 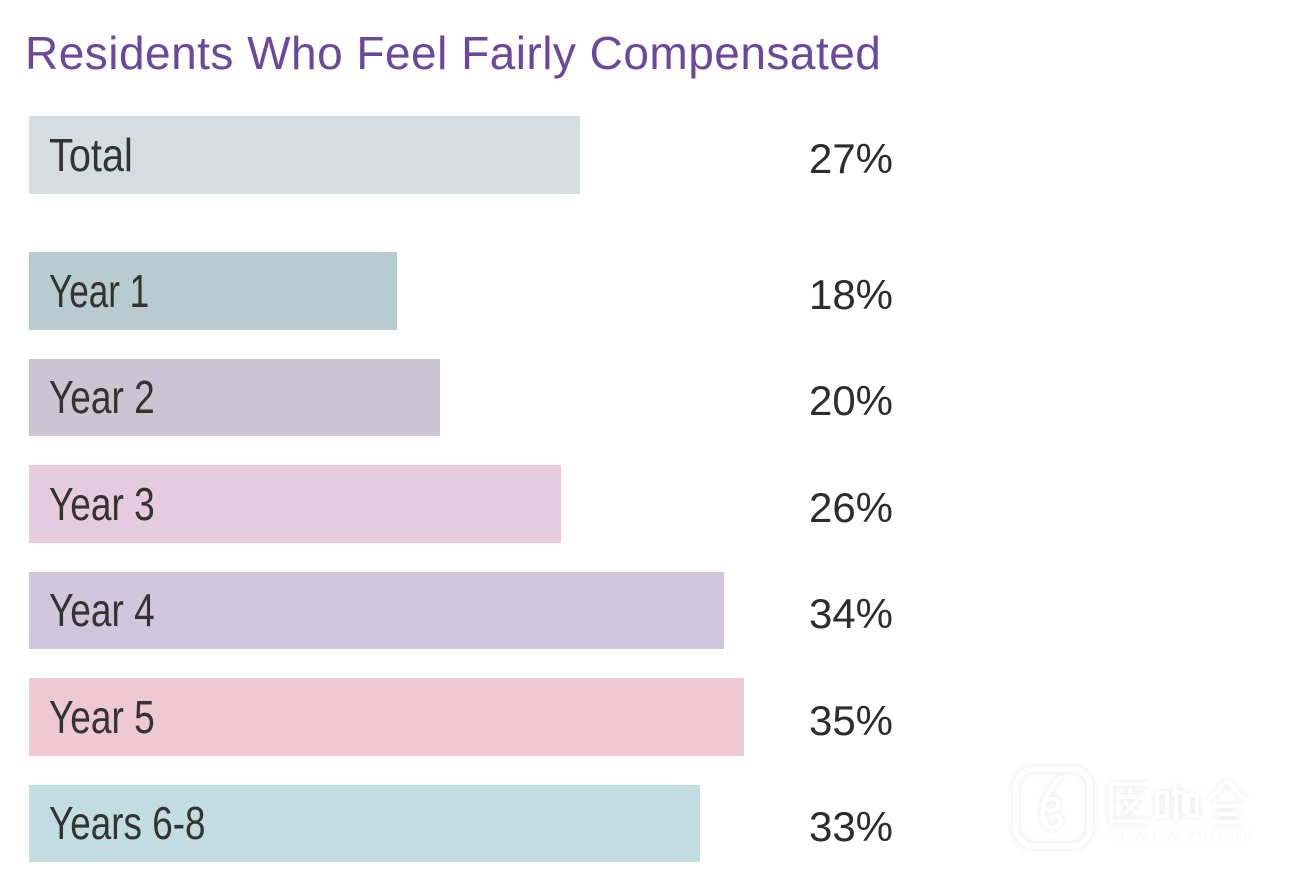 What do you see at coordinates (1180, 834) in the screenshot?
I see `svg-text: MEDIEQ GROUP` at bounding box center [1180, 834].